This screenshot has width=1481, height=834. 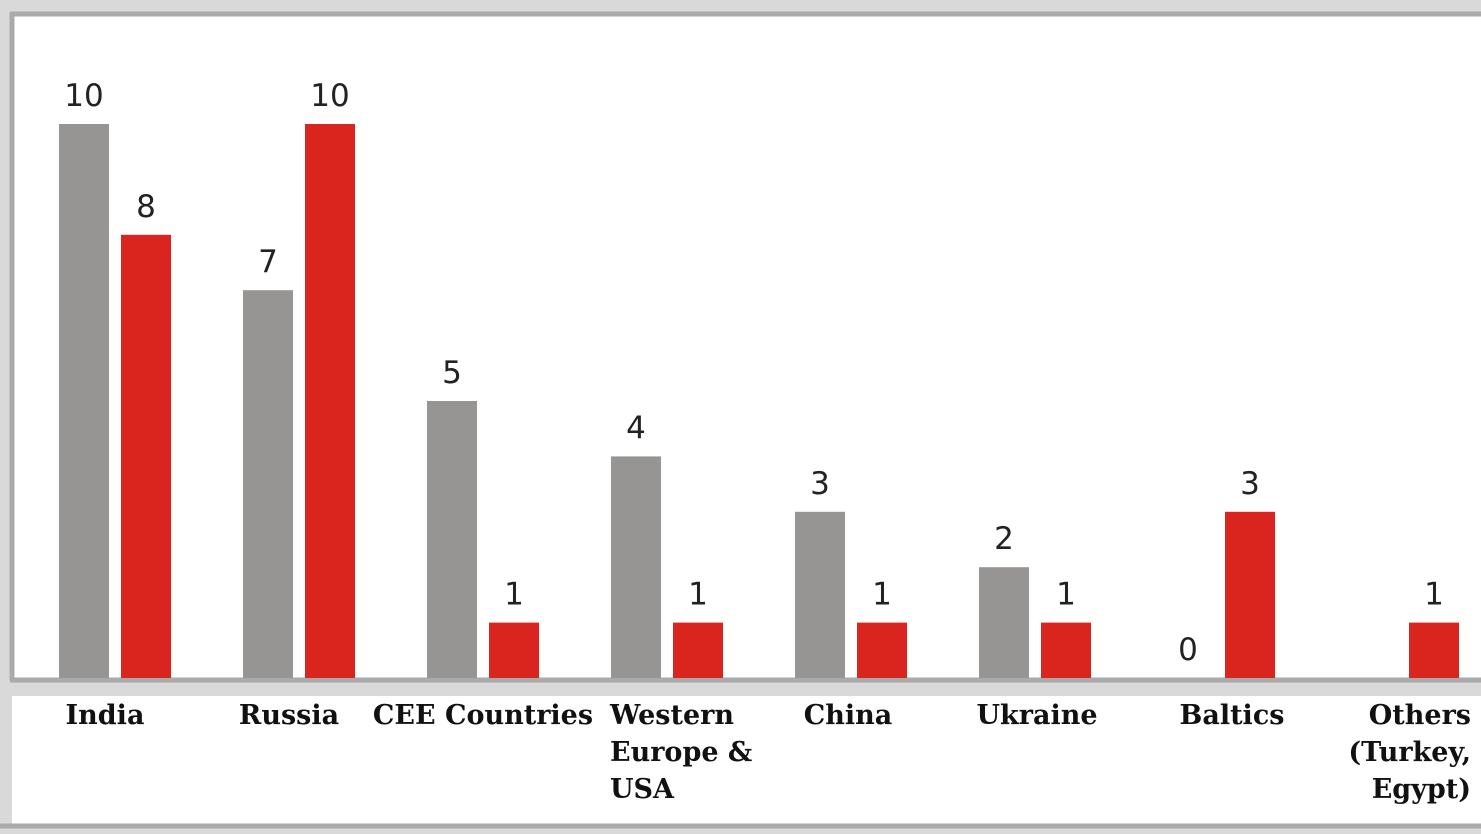 What do you see at coordinates (1066, 650) in the screenshot?
I see `bar-s2-c6` at bounding box center [1066, 650].